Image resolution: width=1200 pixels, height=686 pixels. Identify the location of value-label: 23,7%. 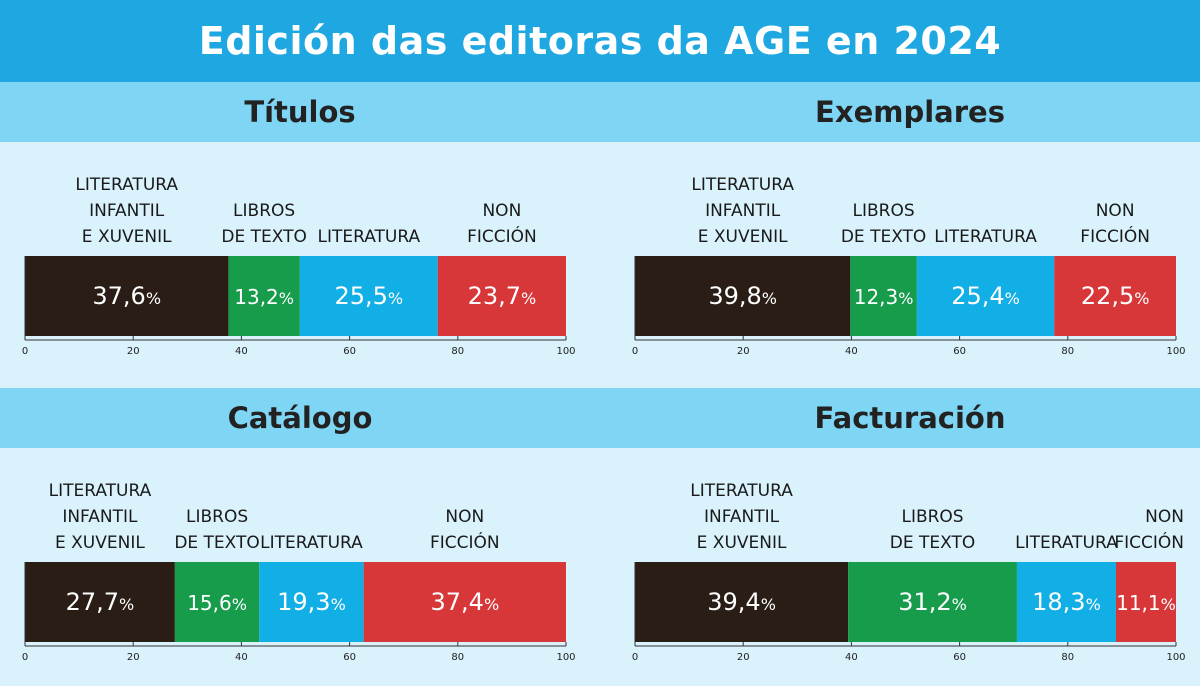
(502, 296).